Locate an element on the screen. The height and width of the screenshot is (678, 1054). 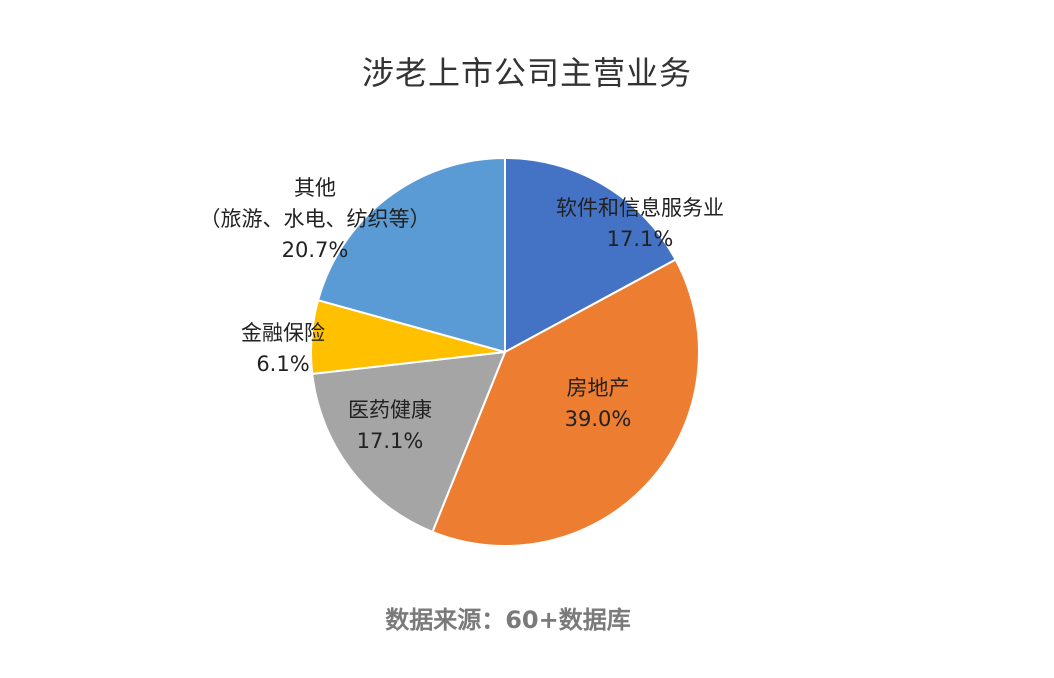
slice-percent-label: 39.0% is located at coordinates (598, 419).